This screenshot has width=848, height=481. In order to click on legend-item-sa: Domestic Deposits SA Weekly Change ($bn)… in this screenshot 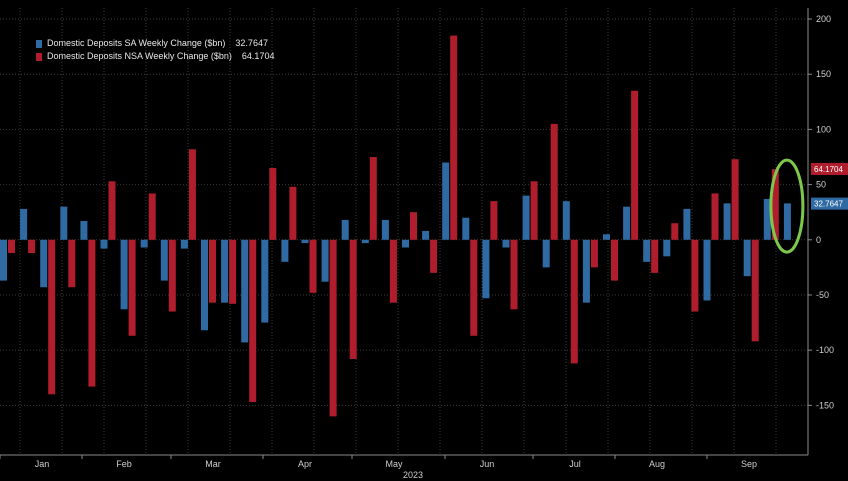, I will do `click(155, 43)`.